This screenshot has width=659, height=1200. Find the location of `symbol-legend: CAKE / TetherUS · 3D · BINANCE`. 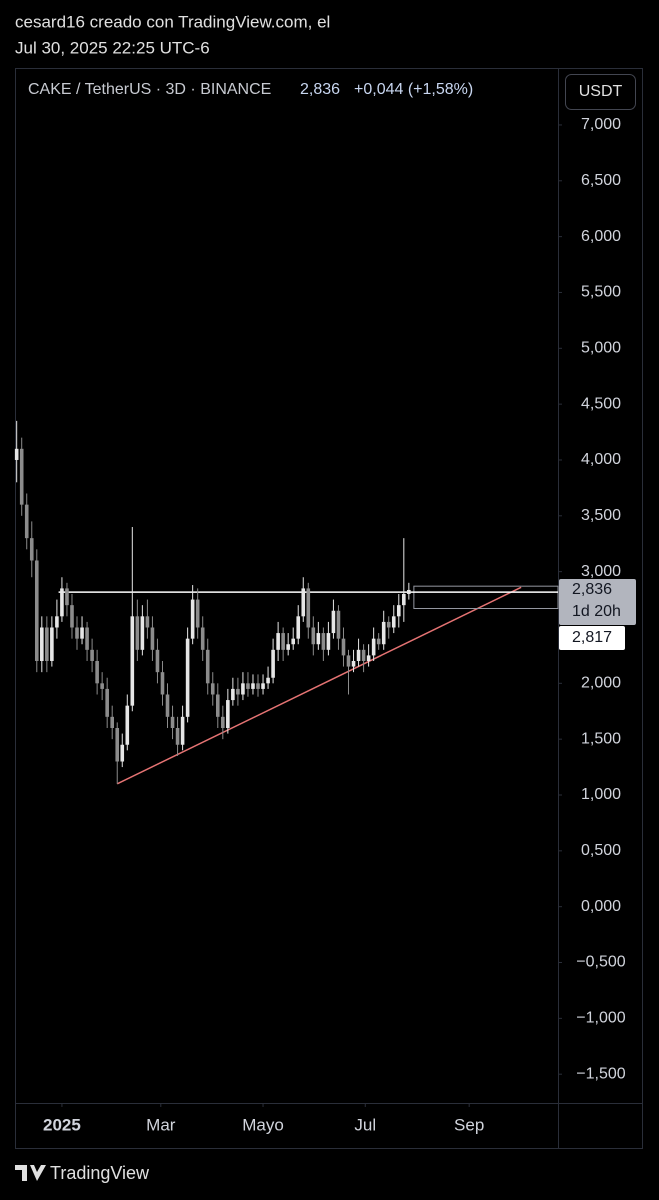

symbol-legend: CAKE / TetherUS · 3D · BINANCE is located at coordinates (149, 89).